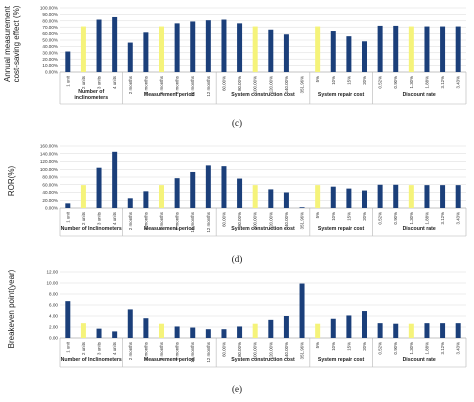 The height and width of the screenshot is (402, 474). What do you see at coordinates (91, 95) in the screenshot?
I see `group-label: Number of inclinometers` at bounding box center [91, 95].